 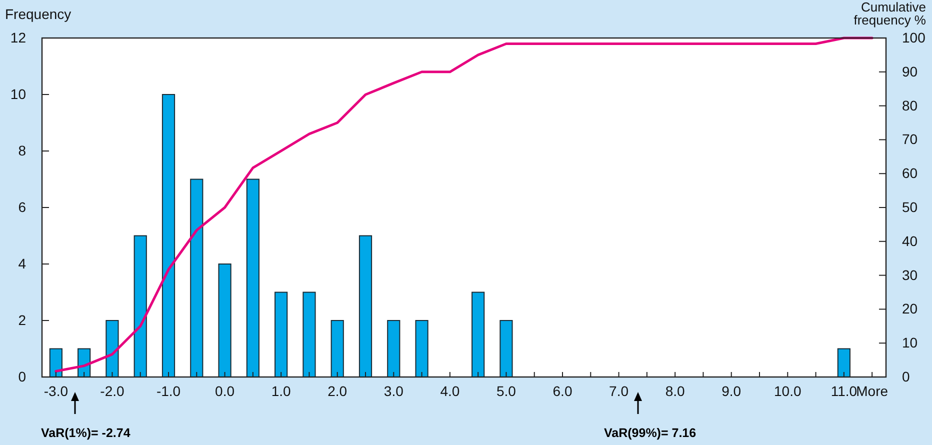 What do you see at coordinates (872, 390) in the screenshot?
I see `x-tick-label: More` at bounding box center [872, 390].